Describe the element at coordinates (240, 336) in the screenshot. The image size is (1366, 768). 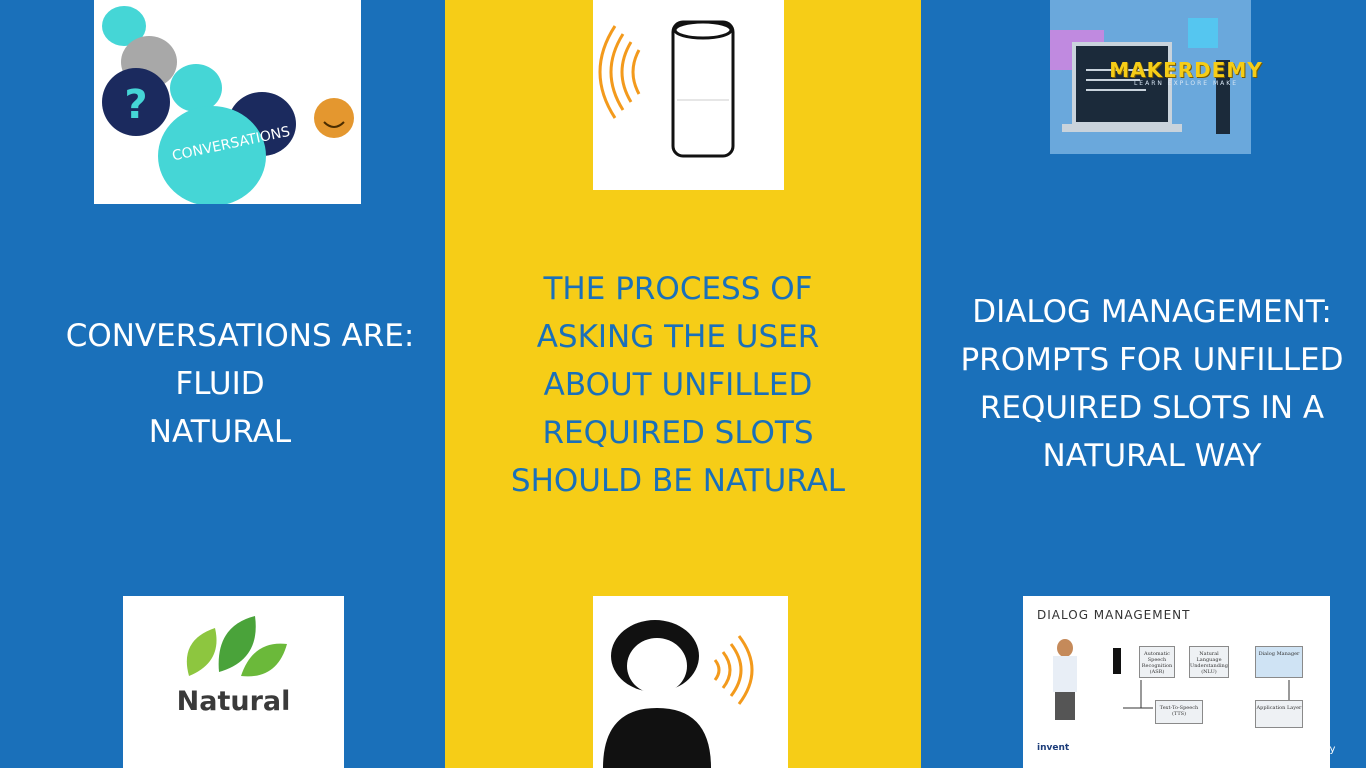
I see `left-caption-line-1: CONVERSATIONS ARE:` at that location.